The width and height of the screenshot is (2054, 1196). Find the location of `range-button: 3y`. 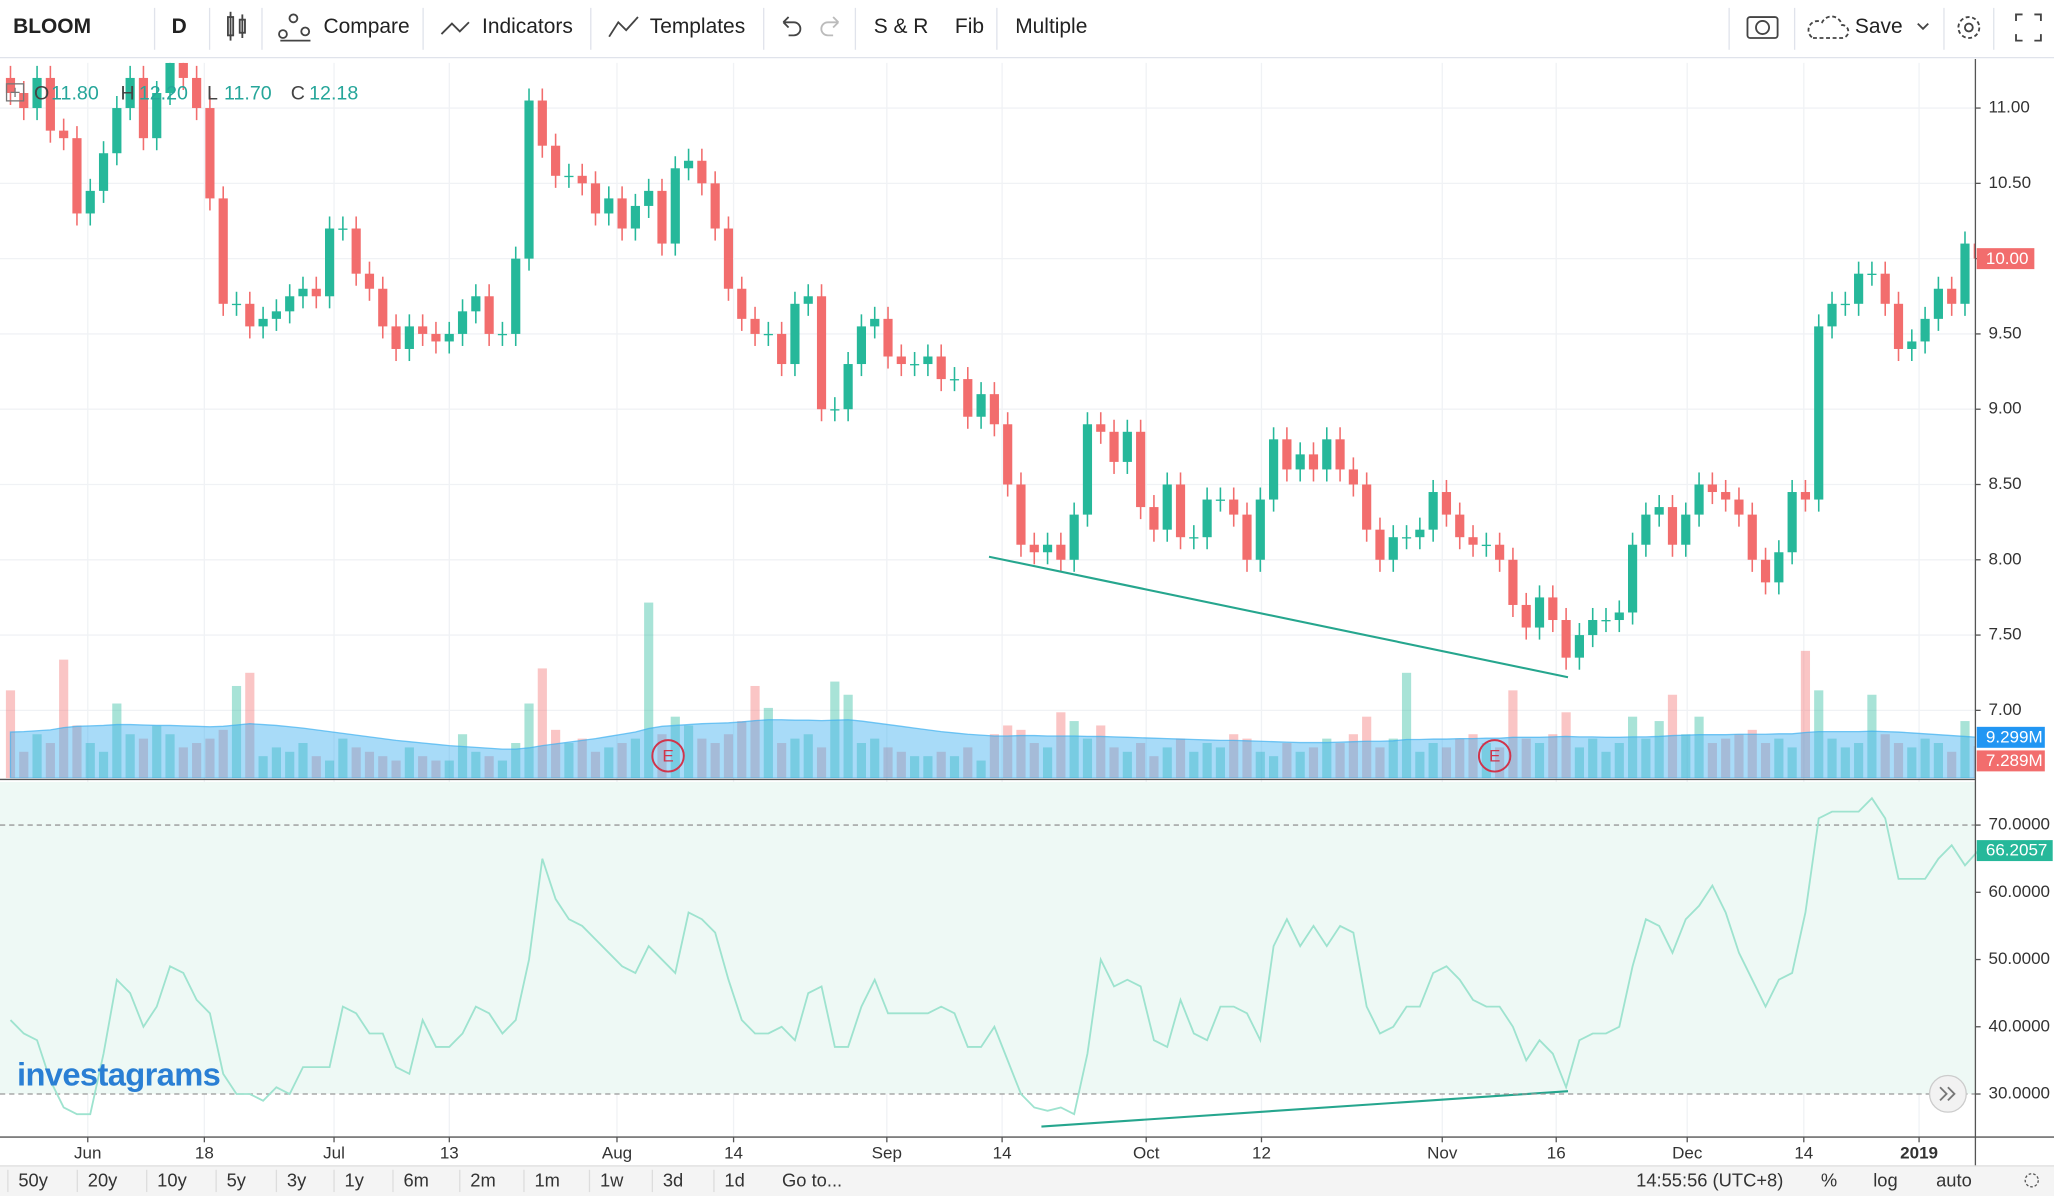

range-button: 3y is located at coordinates (297, 1179).